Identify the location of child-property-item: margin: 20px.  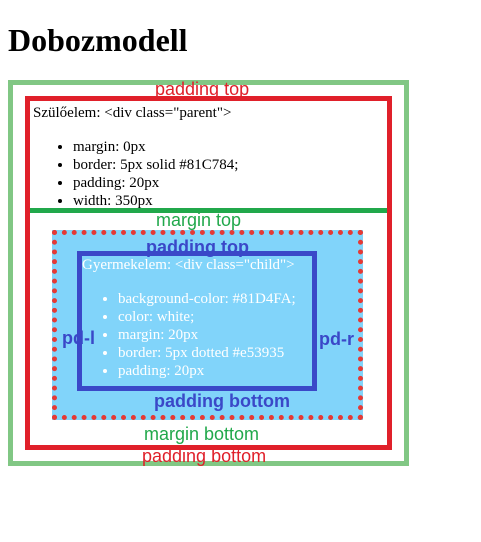
(216, 335).